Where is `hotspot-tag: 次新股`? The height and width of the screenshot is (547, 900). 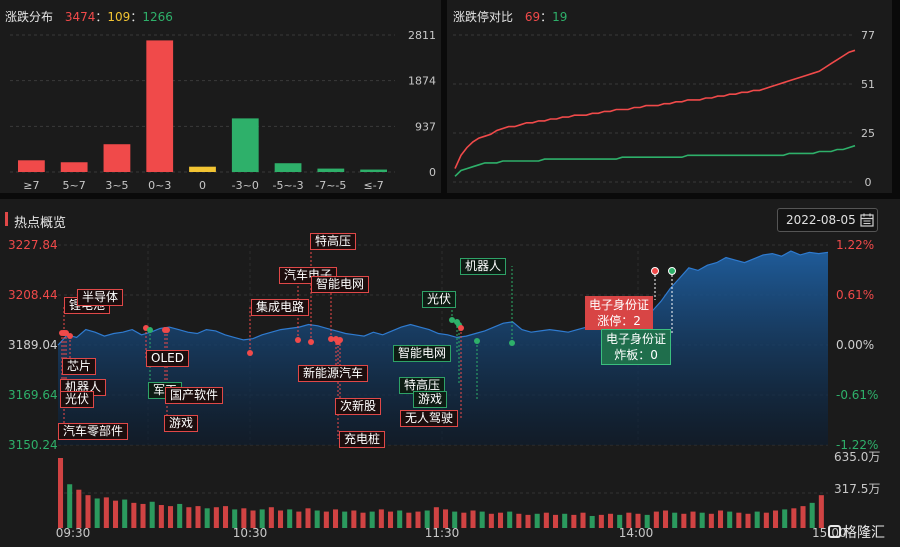 hotspot-tag: 次新股 is located at coordinates (358, 406).